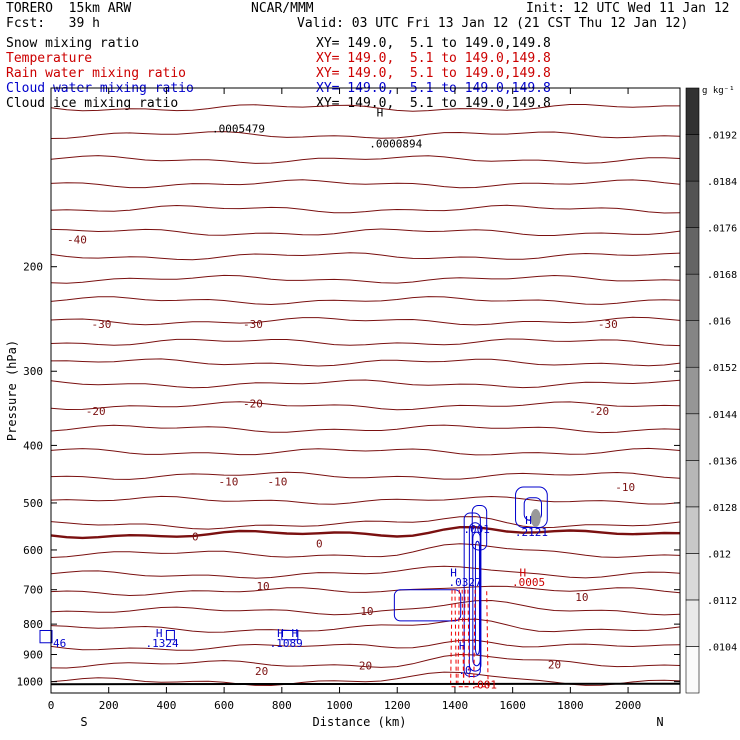 The image size is (740, 740). I want to click on field-xy-cloud-ice: XY= 149.0, 5.1 to 149.0,149.8, so click(433, 103).